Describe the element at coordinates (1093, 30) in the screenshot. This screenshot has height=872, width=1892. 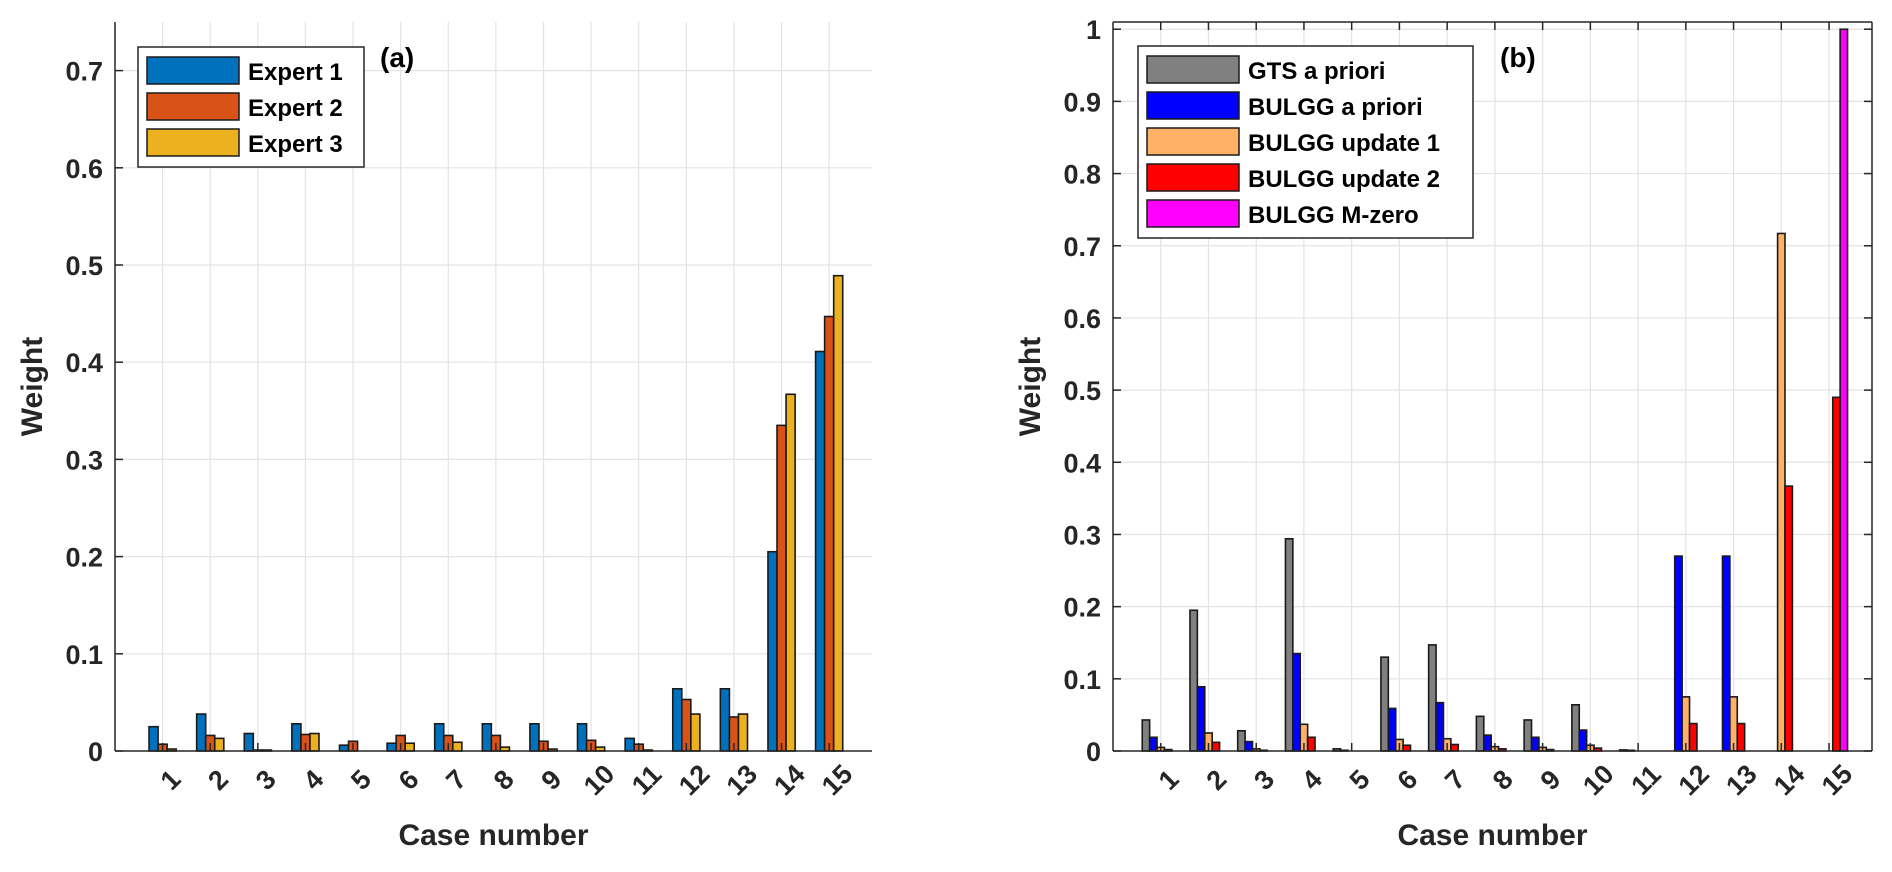
I see `y-tick-label: 1` at that location.